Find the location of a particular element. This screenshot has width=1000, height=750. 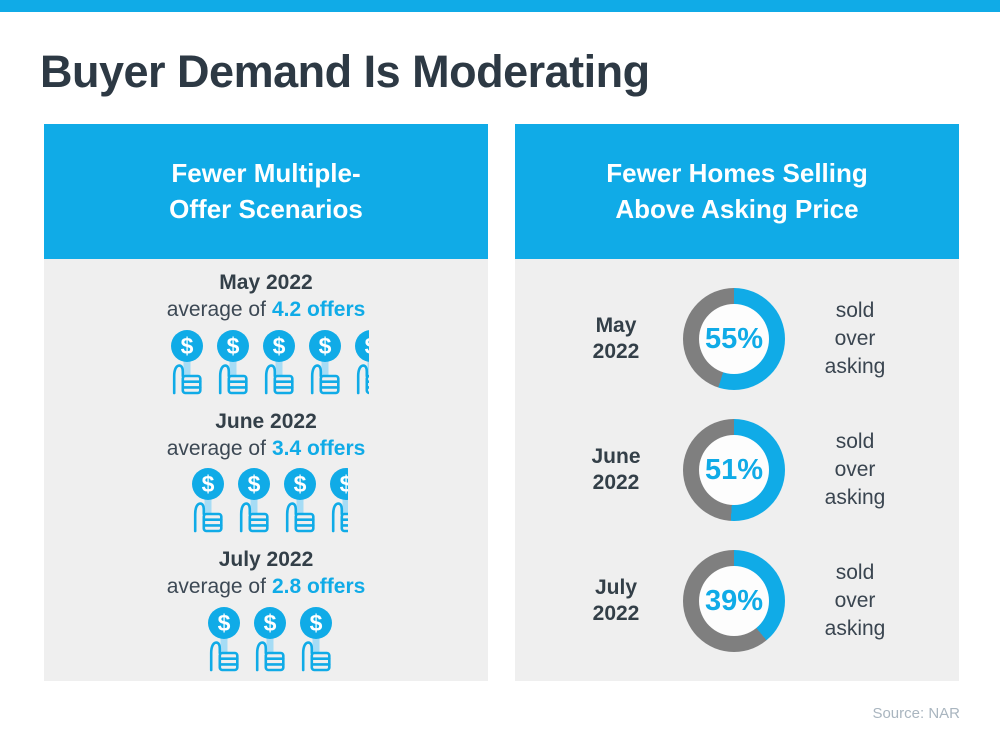

offer-average-label: average of 3.4 offers is located at coordinates (266, 448).